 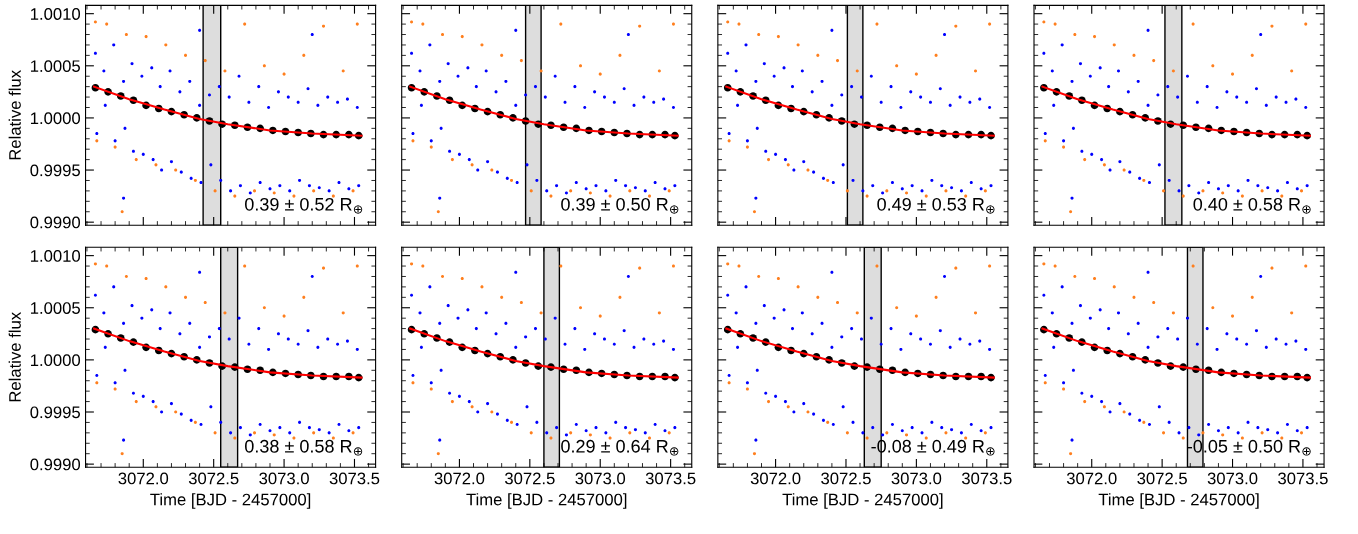 I want to click on annotation: 0.49 ± 0.53 R$_{⊕}$, so click(x=936, y=205).